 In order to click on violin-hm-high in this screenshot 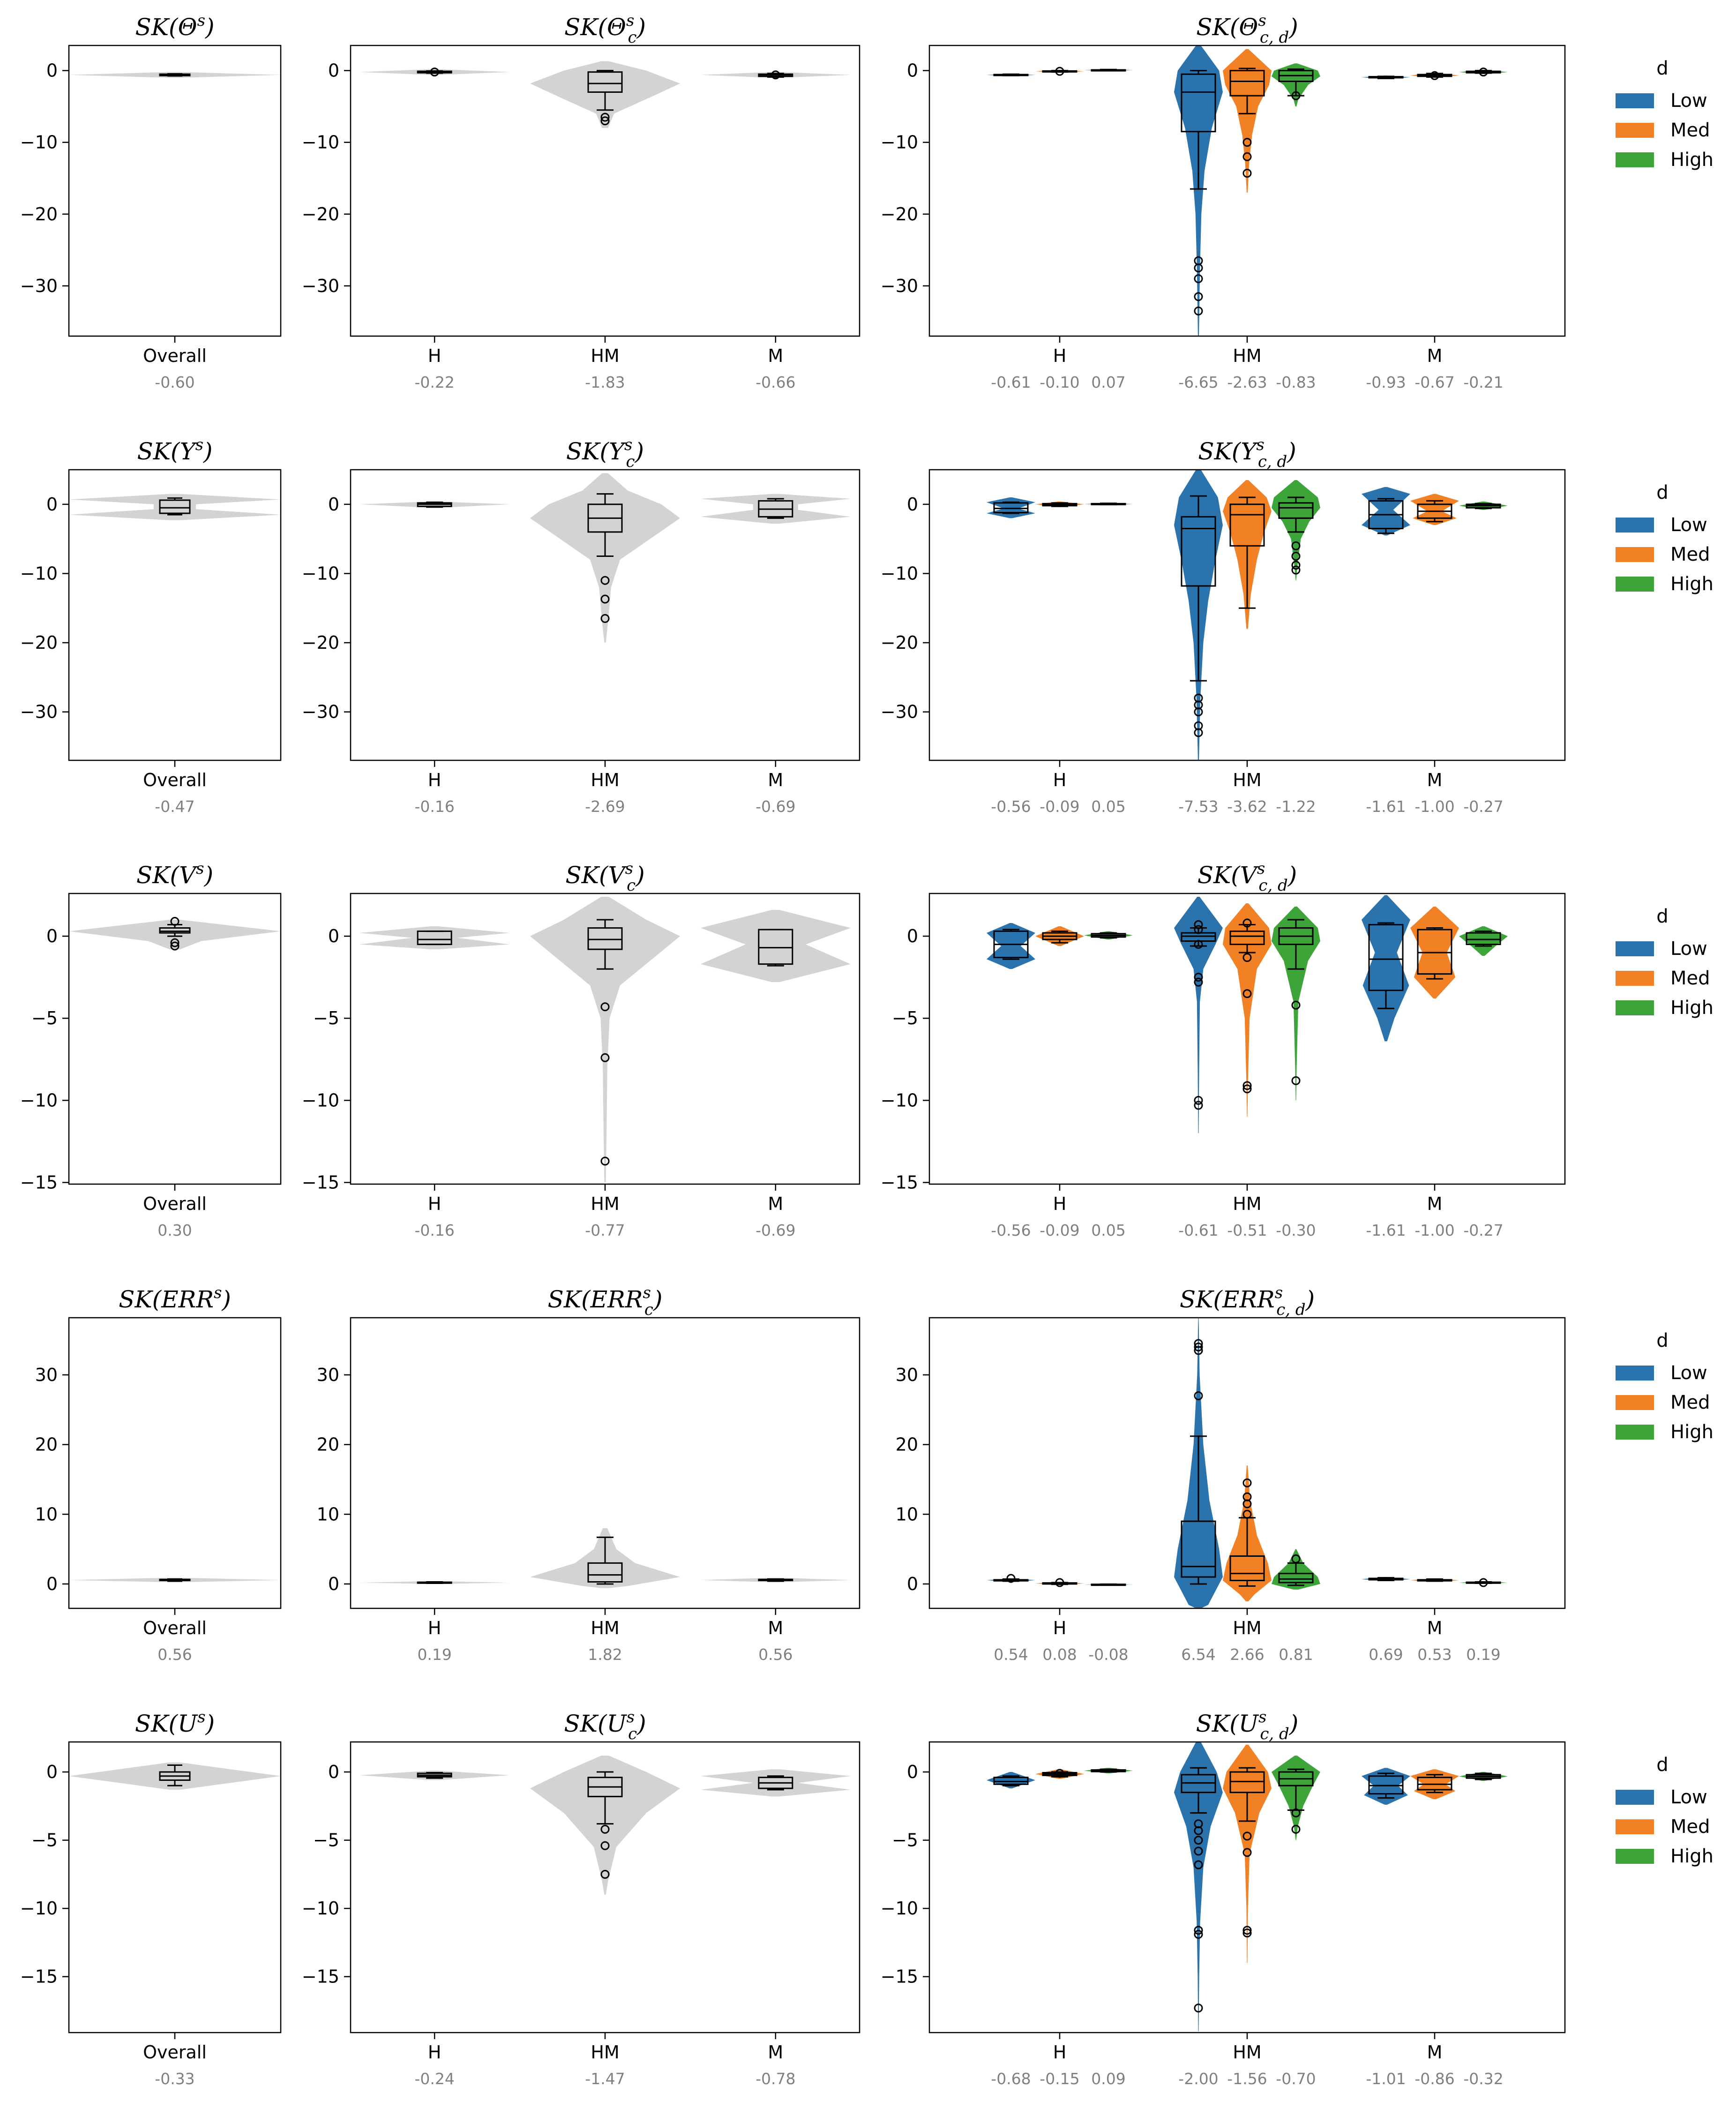, I will do `click(1296, 1004)`.